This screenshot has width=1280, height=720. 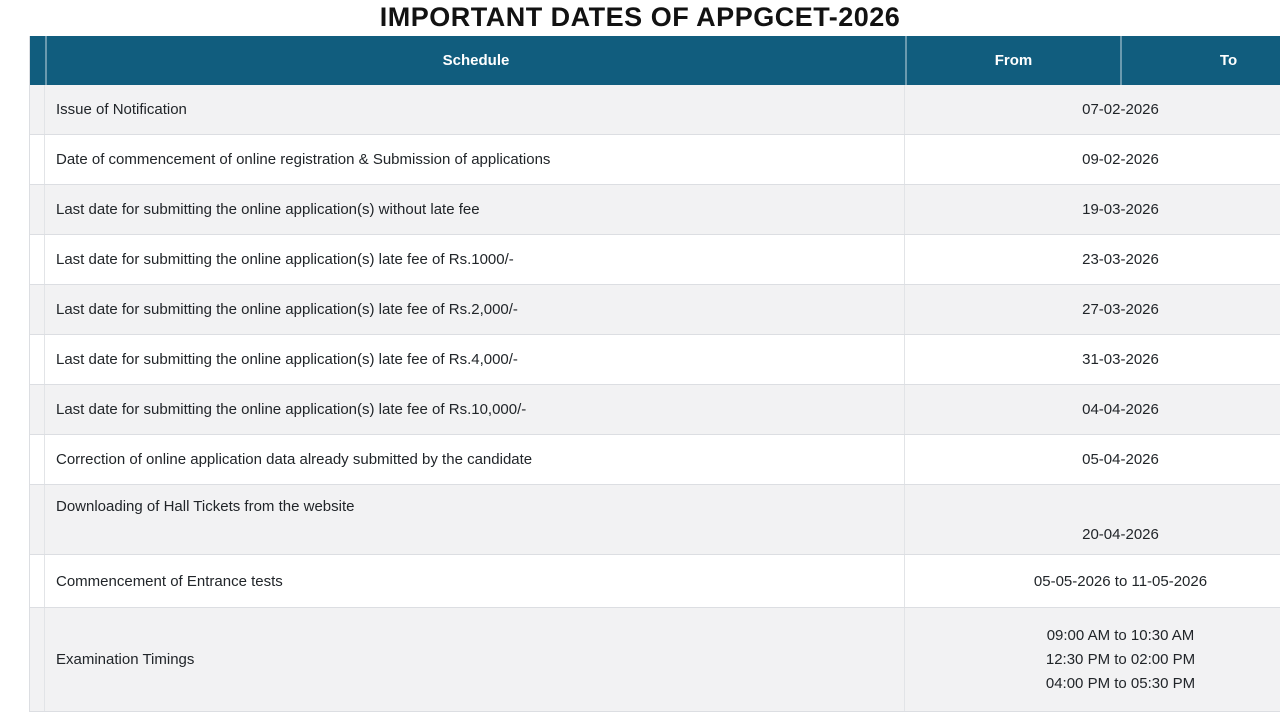 I want to click on date-cell: 23-03-2026, so click(x=1120, y=259).